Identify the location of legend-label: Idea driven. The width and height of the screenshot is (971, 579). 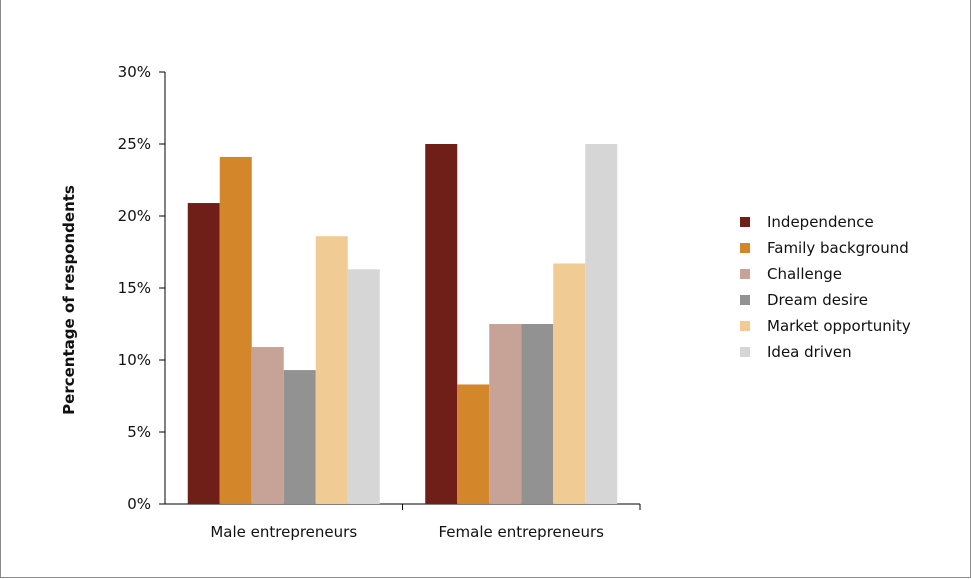
(809, 352).